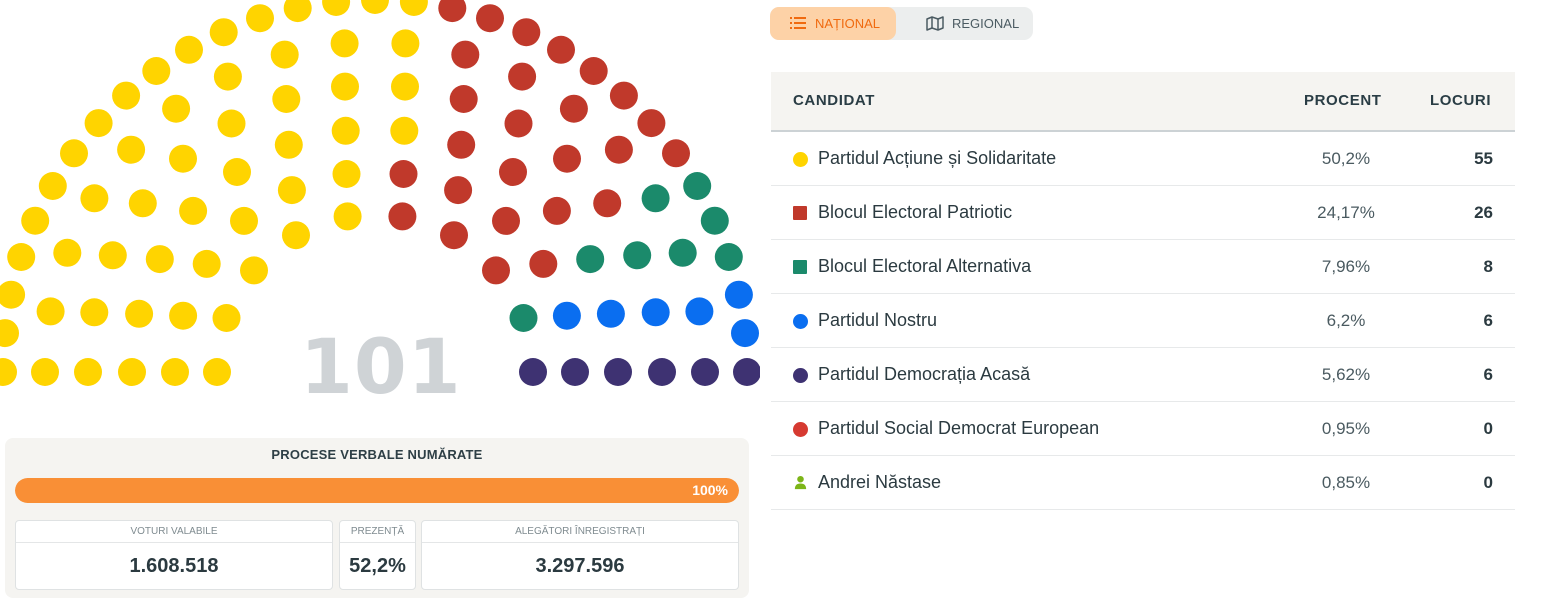  Describe the element at coordinates (1143, 483) in the screenshot. I see `table-row: Andrei Năstase 0,85% 0` at that location.